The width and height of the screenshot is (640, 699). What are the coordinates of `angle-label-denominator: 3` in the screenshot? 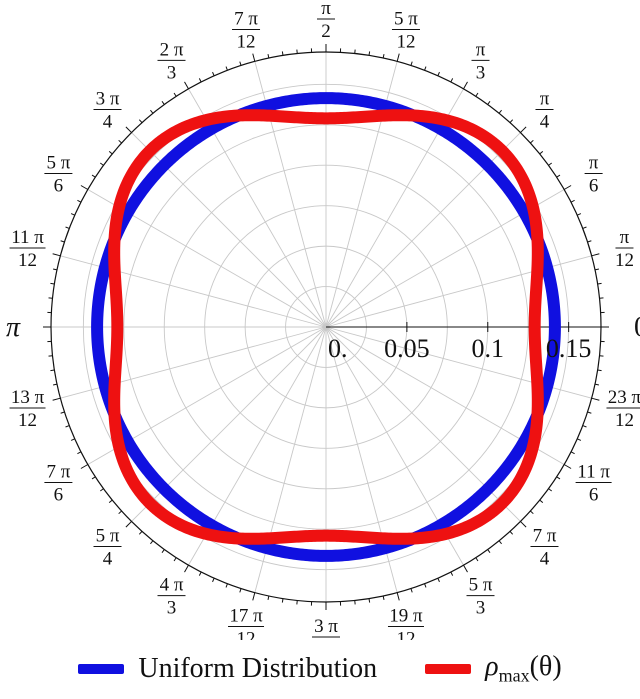 It's located at (172, 72).